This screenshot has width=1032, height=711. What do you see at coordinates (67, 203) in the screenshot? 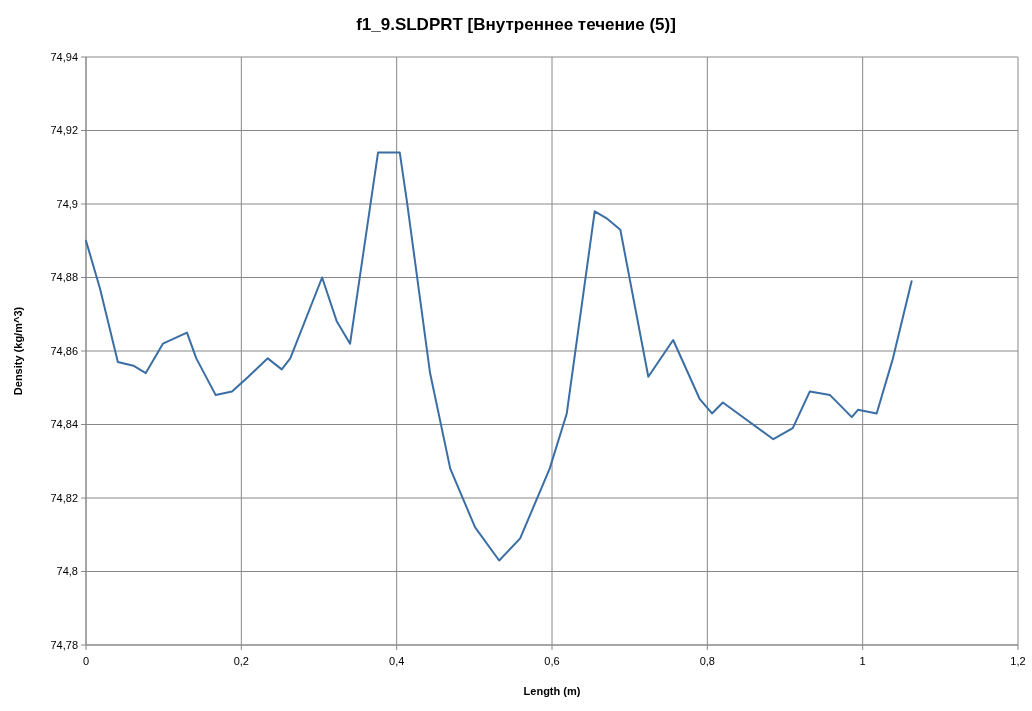
I see `y-tick-label: 74,9` at bounding box center [67, 203].